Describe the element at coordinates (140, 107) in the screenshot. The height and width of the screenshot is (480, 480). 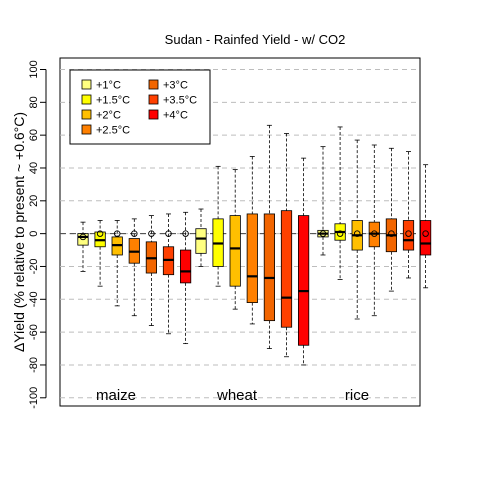
I see `legend: +1°C +1.5°C +2°C +2.5°C +3°C +3.5°C +4°C` at that location.